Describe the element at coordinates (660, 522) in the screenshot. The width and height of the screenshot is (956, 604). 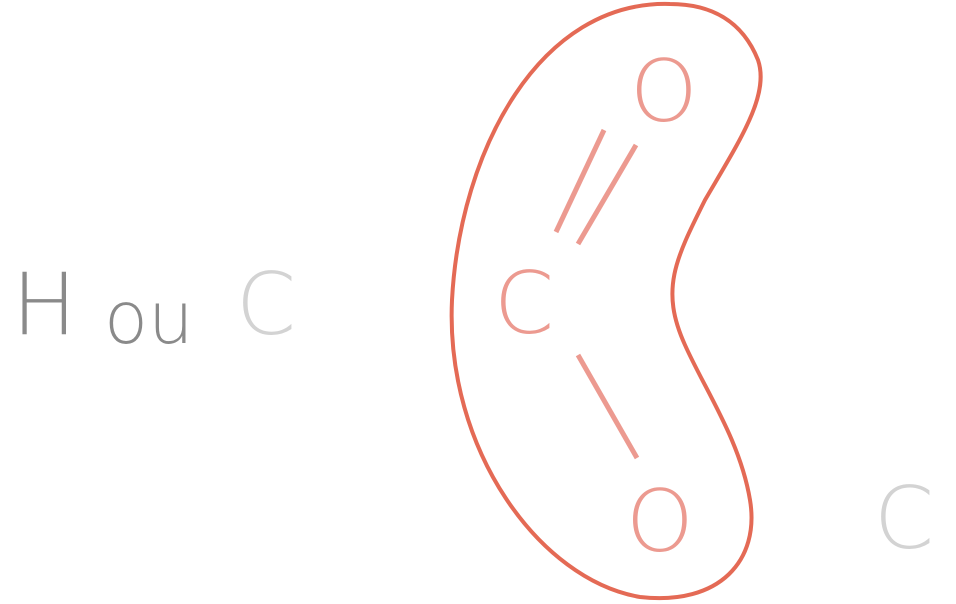
I see `bottom-oxygen-atom: O` at that location.